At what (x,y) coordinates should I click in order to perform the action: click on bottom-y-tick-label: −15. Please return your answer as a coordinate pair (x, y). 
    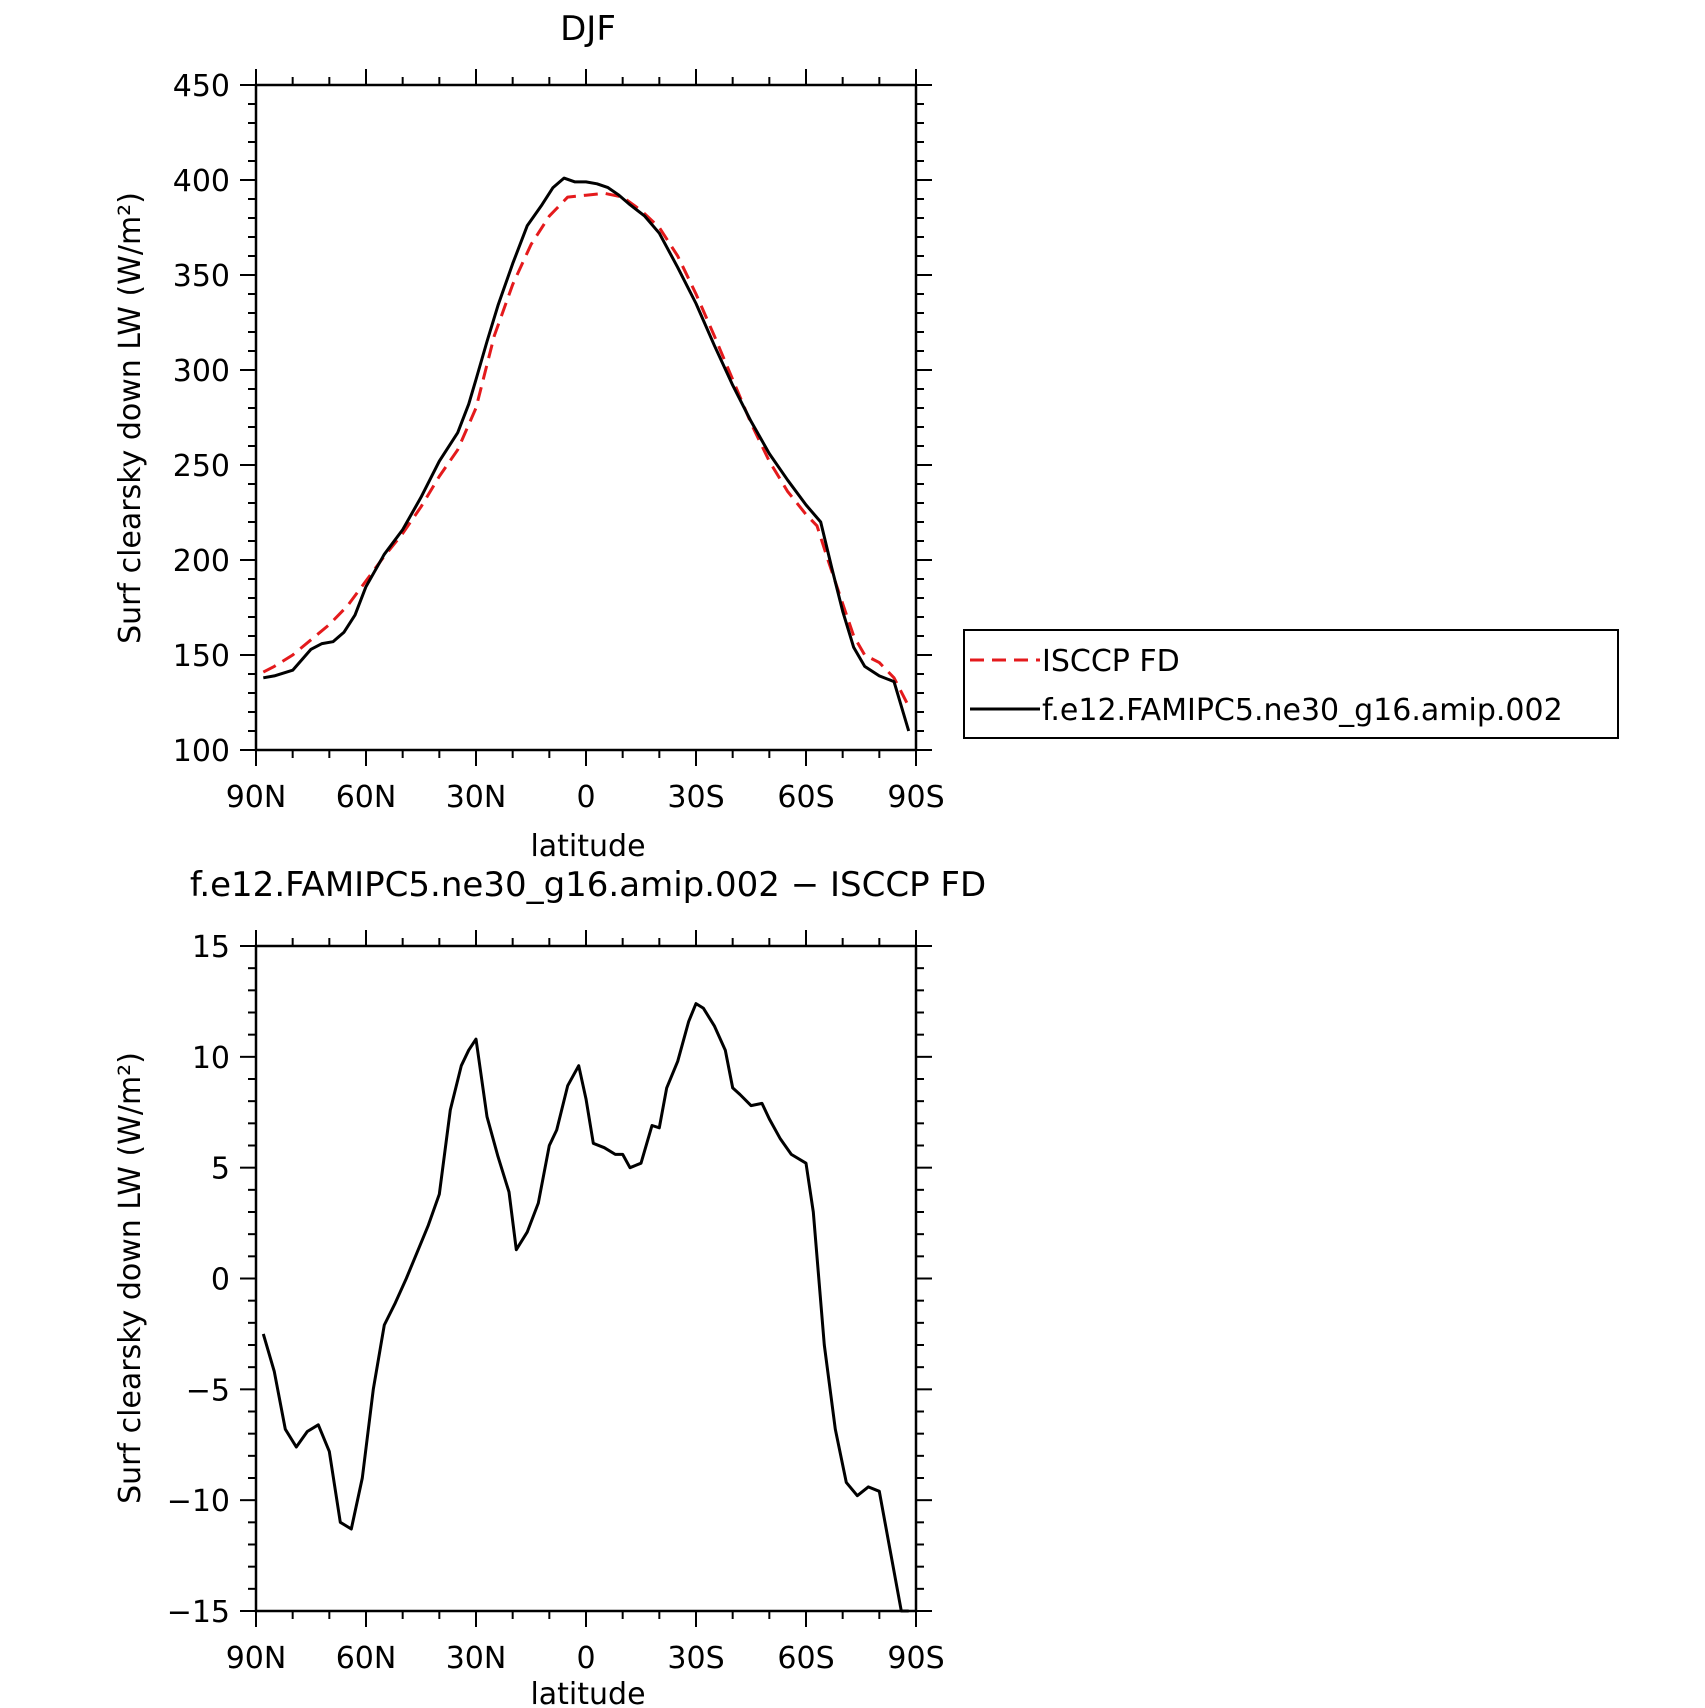
    Looking at the image, I should click on (198, 1612).